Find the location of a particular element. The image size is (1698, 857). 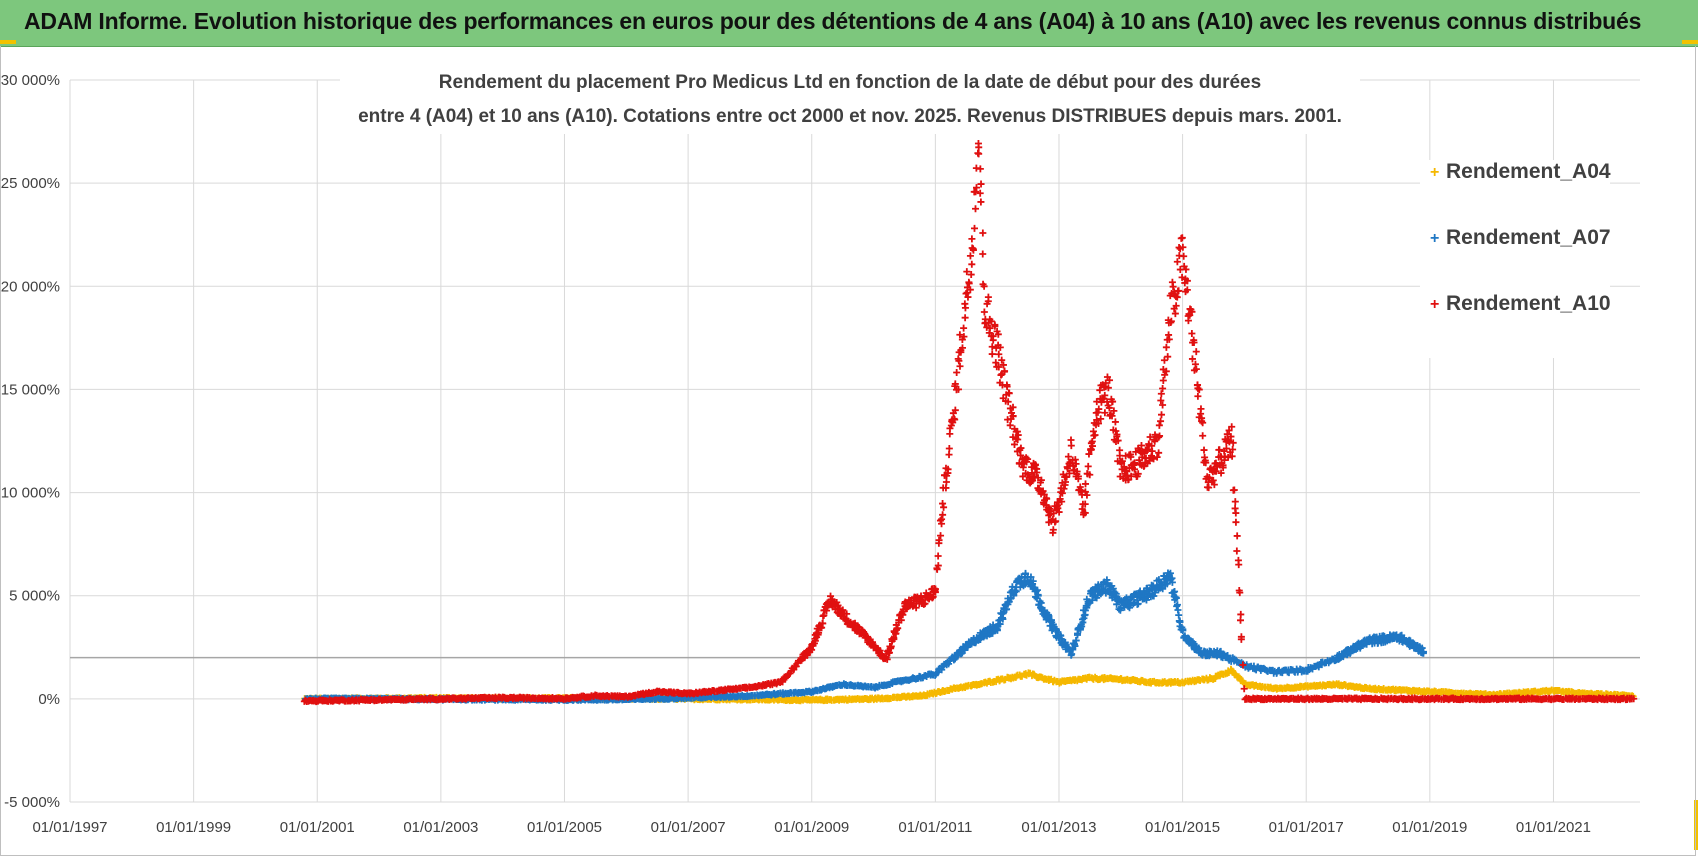

legend-item-a10: + Rendement_A10 is located at coordinates (1515, 325).